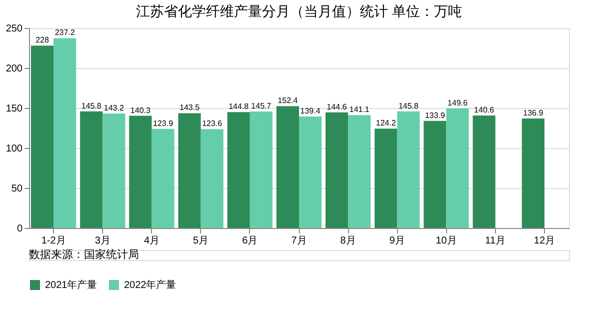 This screenshot has width=590, height=330. I want to click on y-tick-label: 100, so click(14, 149).